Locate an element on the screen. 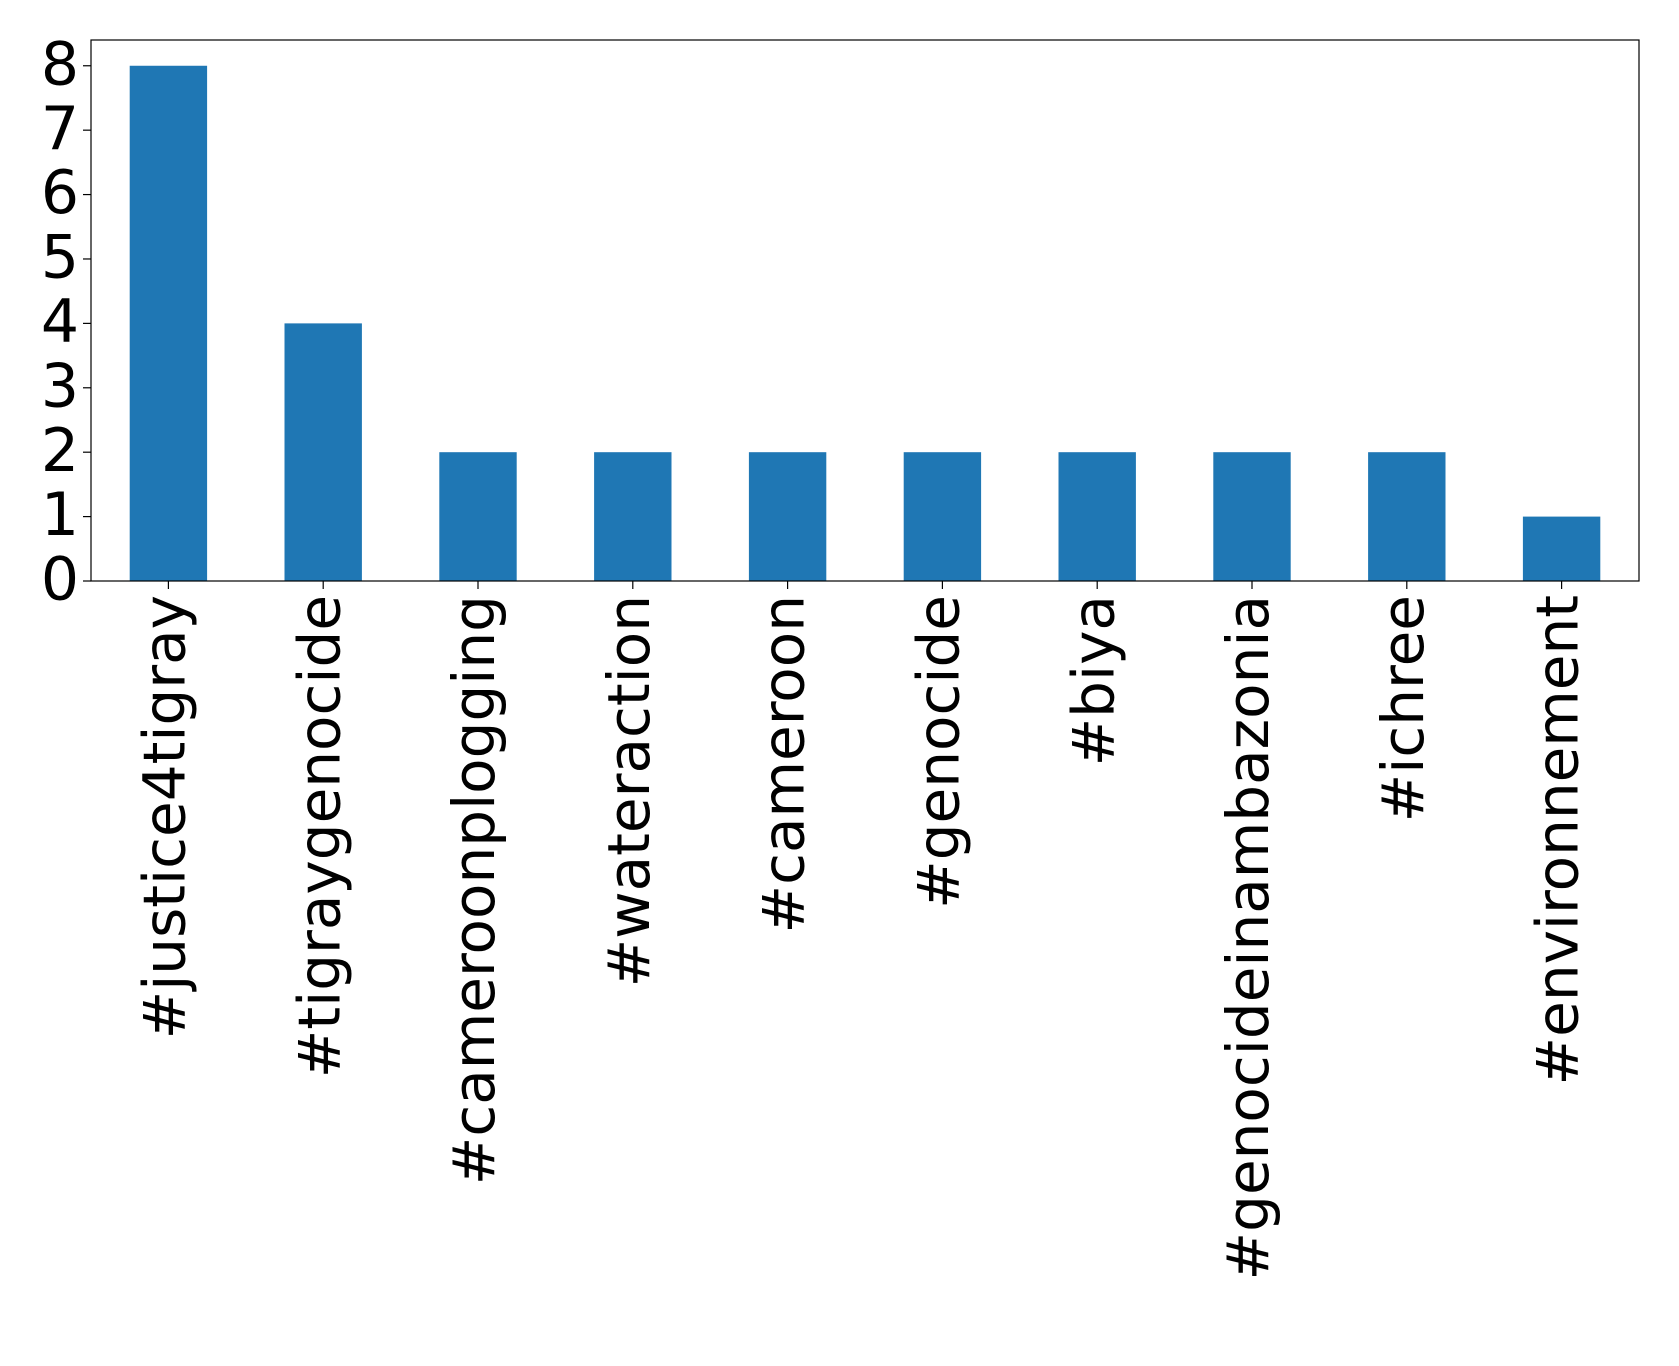 The height and width of the screenshot is (1366, 1679). y-tick-label: 5 is located at coordinates (60, 258).